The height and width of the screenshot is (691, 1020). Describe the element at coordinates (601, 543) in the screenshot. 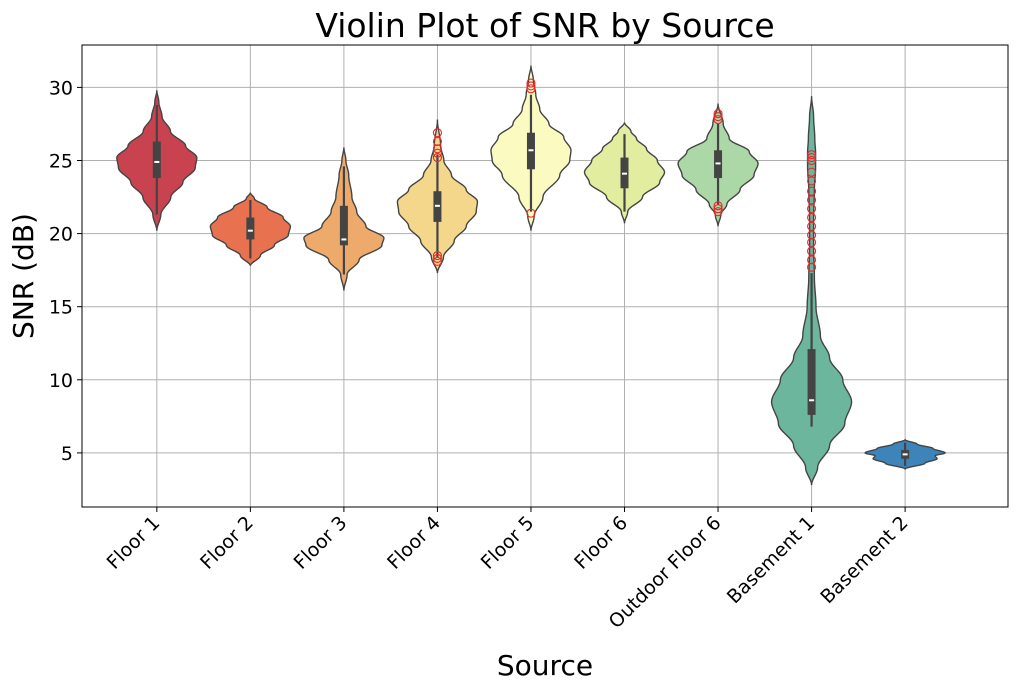

I see `x-tick-label: Floor 6` at that location.